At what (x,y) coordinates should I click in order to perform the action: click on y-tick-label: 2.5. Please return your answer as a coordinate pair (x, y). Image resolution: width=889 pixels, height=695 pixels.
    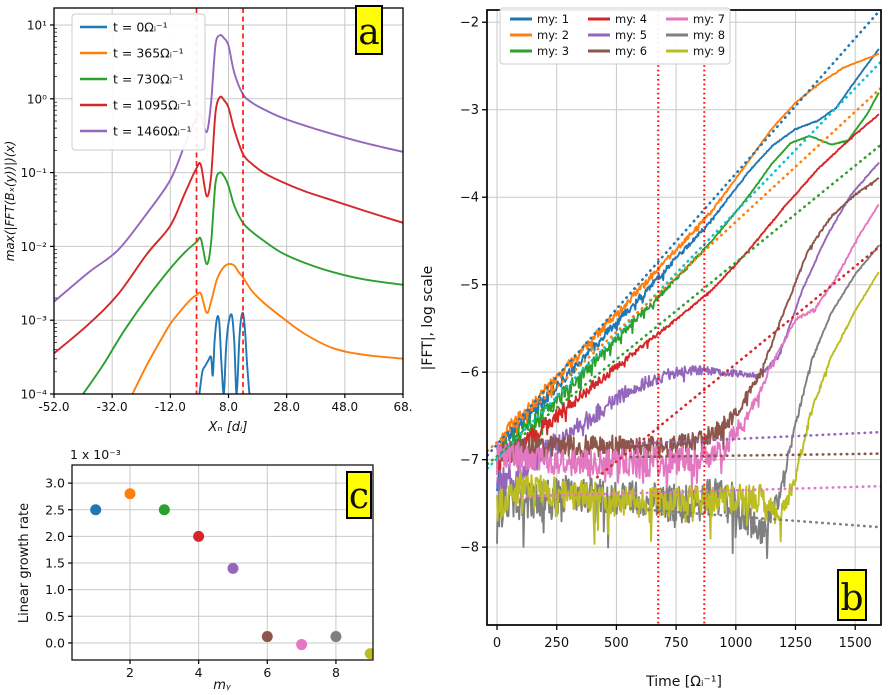
    Looking at the image, I should click on (55, 509).